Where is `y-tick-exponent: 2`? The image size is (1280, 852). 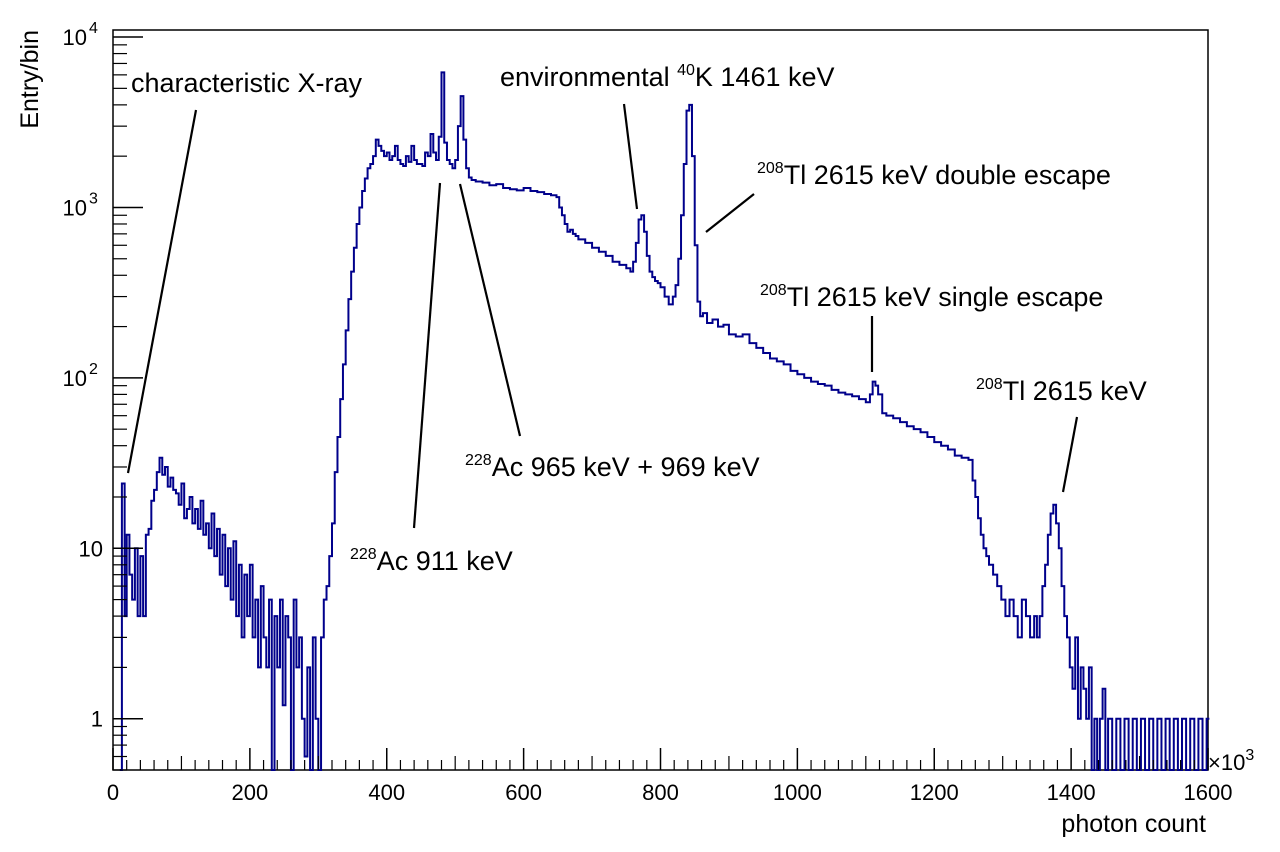
y-tick-exponent: 2 is located at coordinates (93, 369).